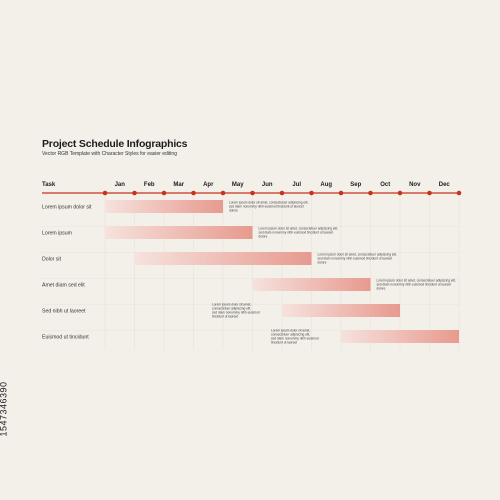  Describe the element at coordinates (252, 193) in the screenshot. I see `axis-layer` at that location.